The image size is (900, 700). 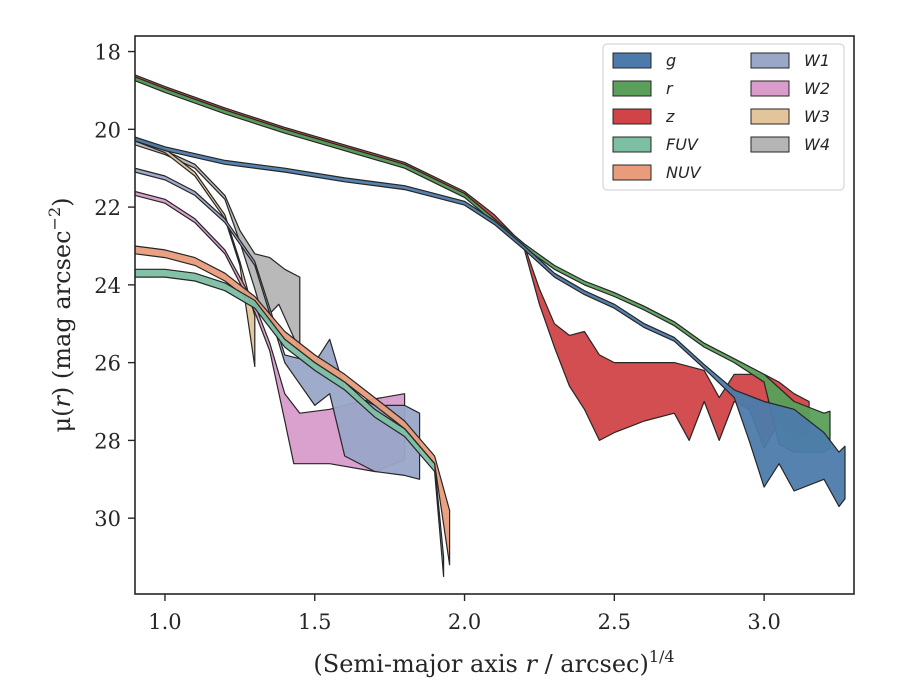 I want to click on legend-swatch-nuv, so click(x=632, y=172).